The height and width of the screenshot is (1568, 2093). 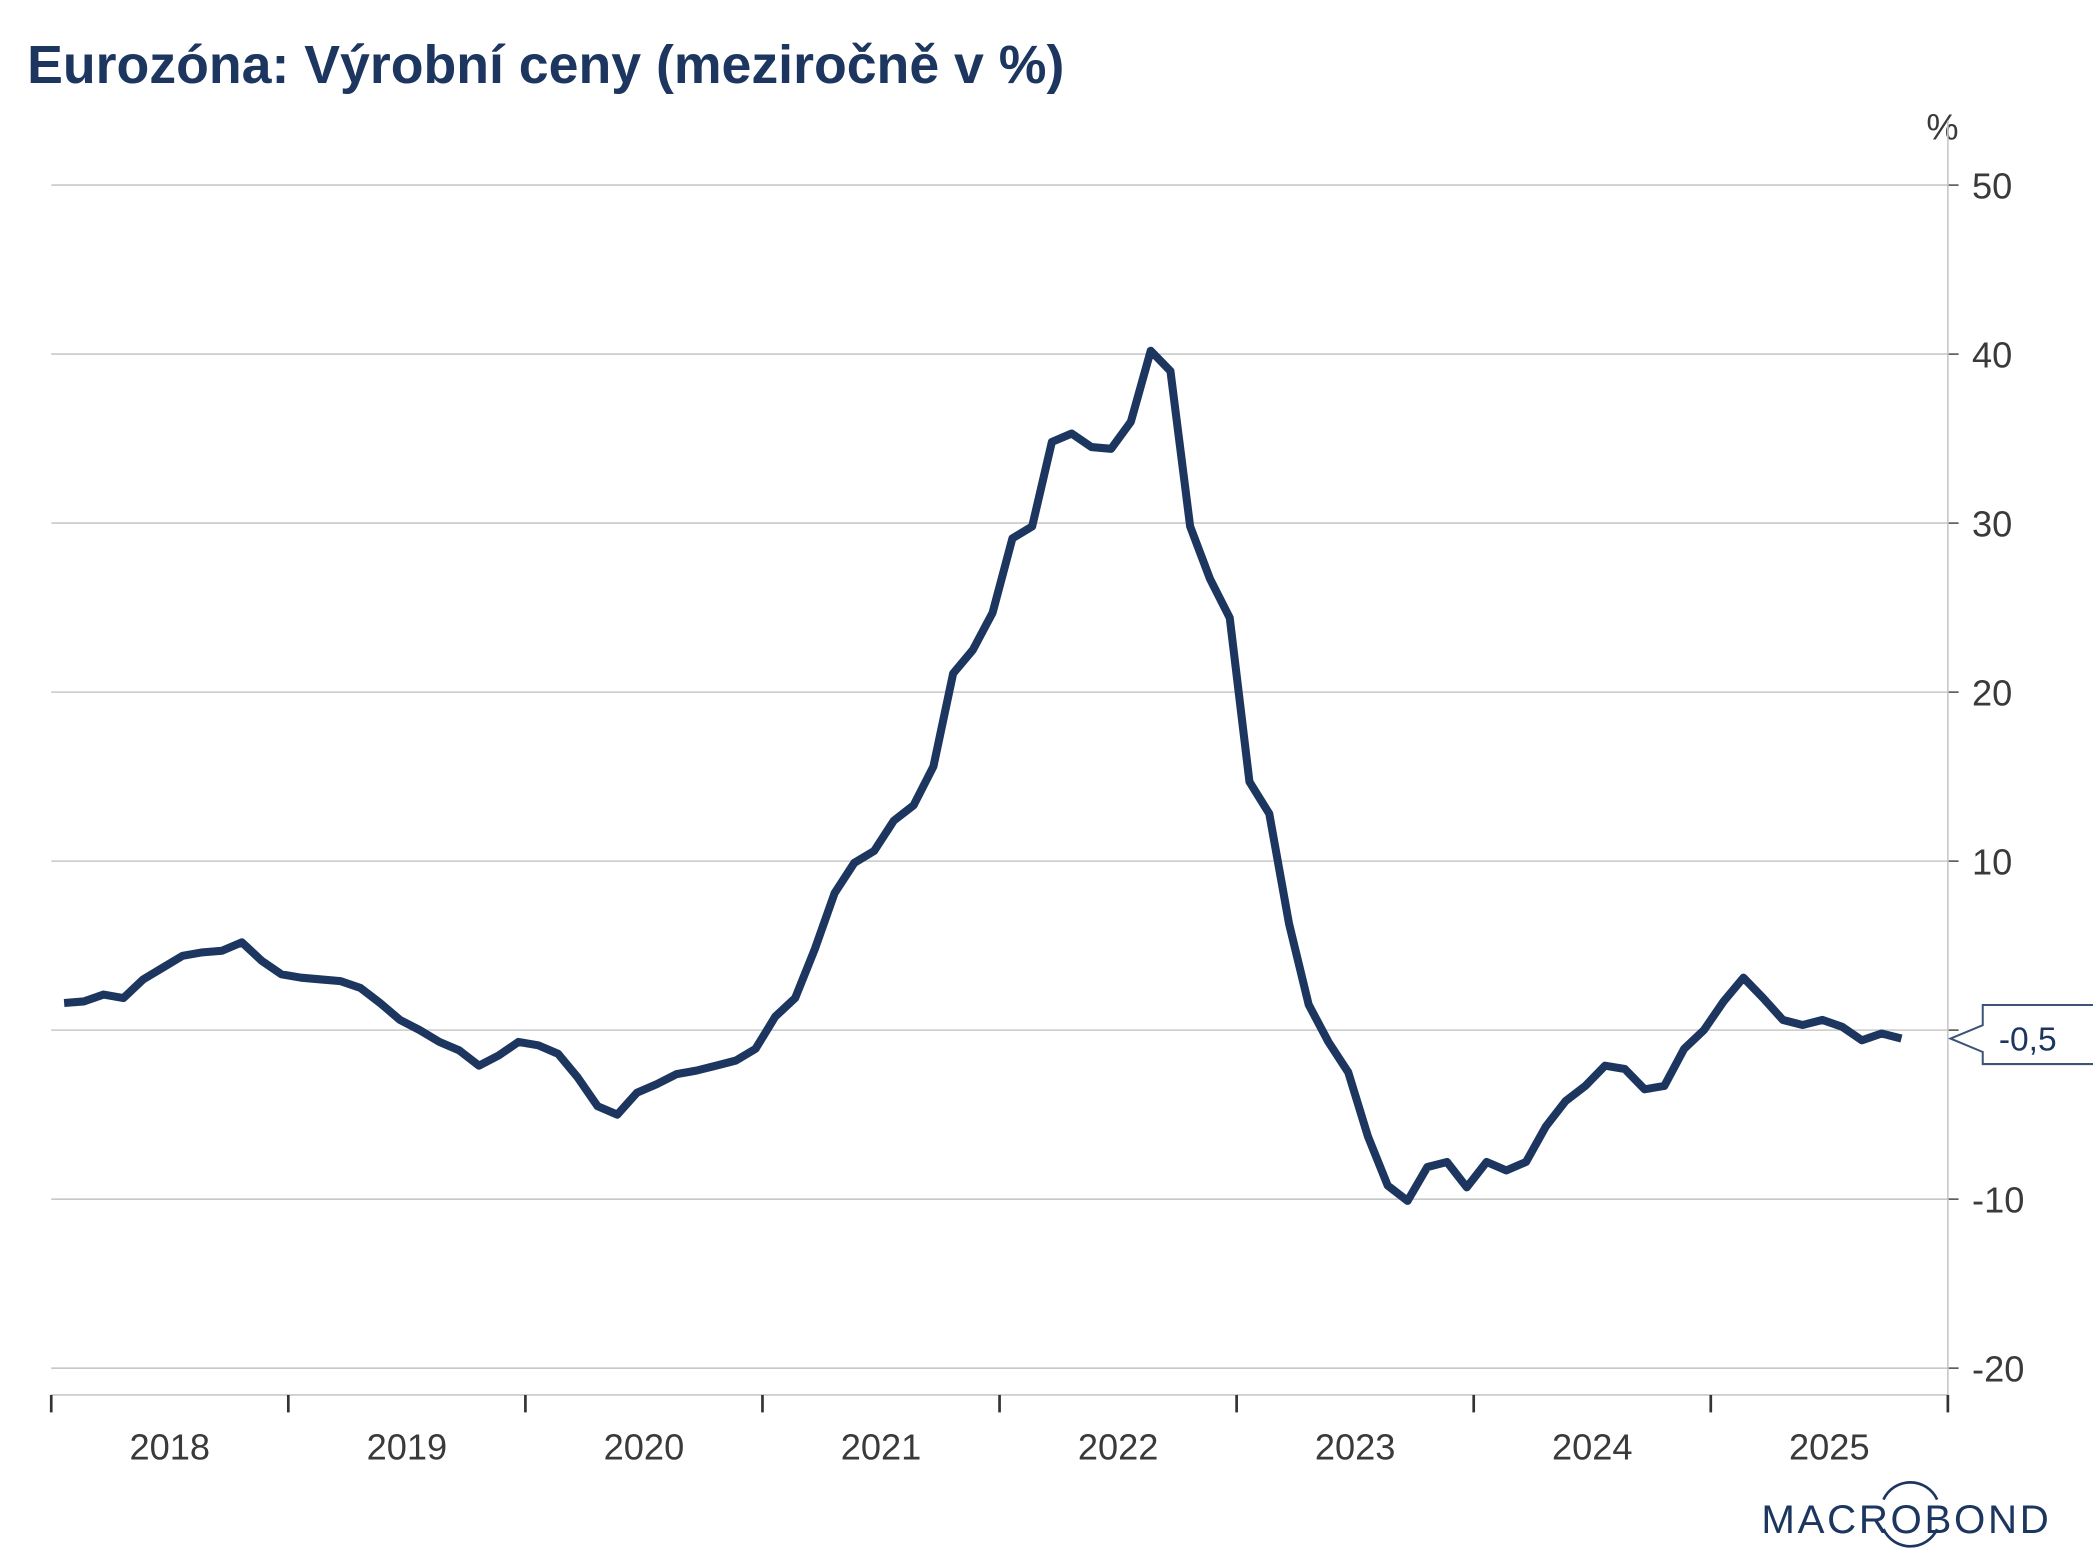 I want to click on x-tick-label: 2021, so click(x=881, y=1446).